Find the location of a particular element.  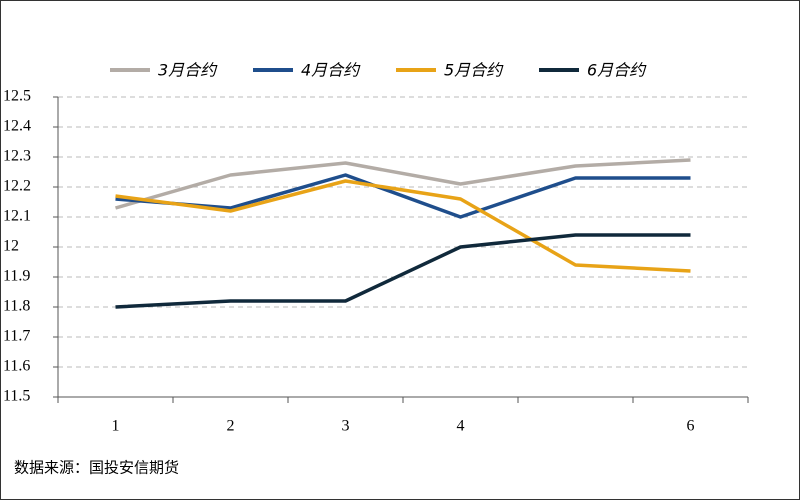

y-tick-label: 11.5 is located at coordinates (16, 396).